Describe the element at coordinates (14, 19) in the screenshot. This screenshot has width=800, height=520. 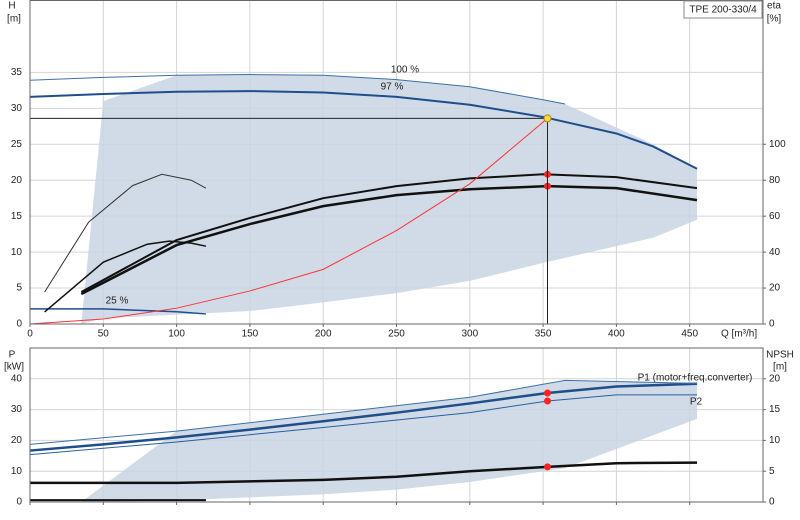
I see `y-axis-unit: [m]` at that location.